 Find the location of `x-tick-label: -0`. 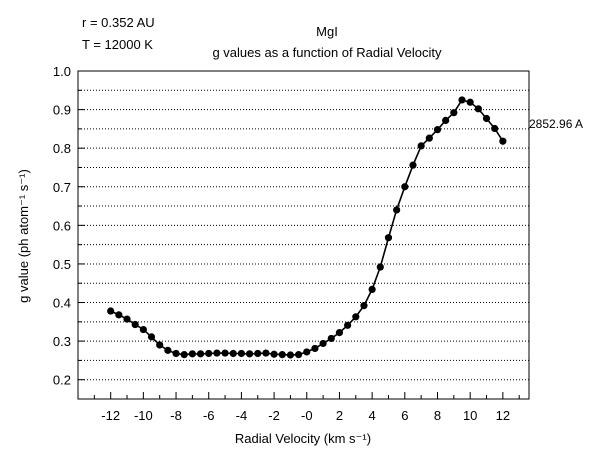

x-tick-label: -0 is located at coordinates (307, 415).